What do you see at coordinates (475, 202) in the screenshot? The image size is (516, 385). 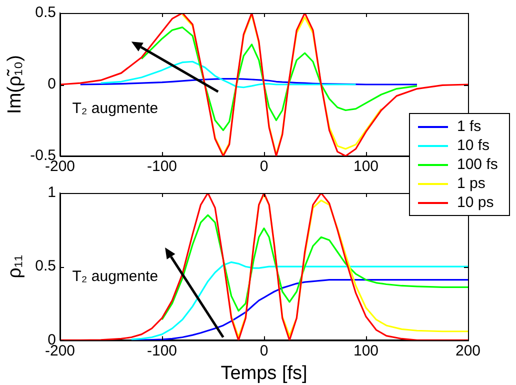 I see `legend-label: 10 ps` at bounding box center [475, 202].